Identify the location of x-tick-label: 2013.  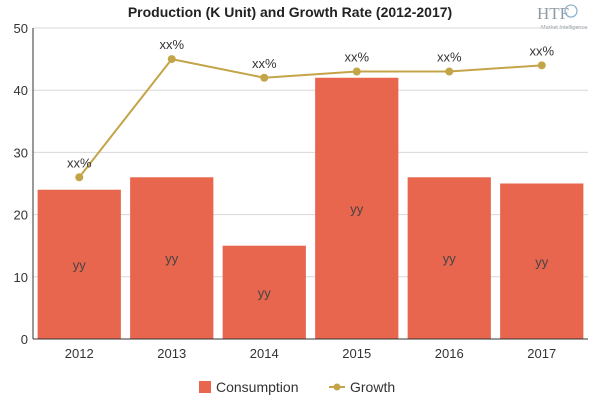
(171, 353).